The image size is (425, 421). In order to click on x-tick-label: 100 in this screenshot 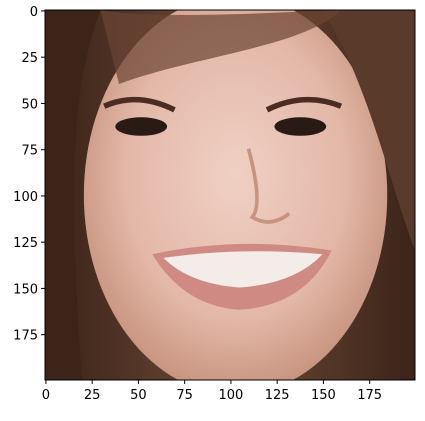, I will do `click(231, 395)`.